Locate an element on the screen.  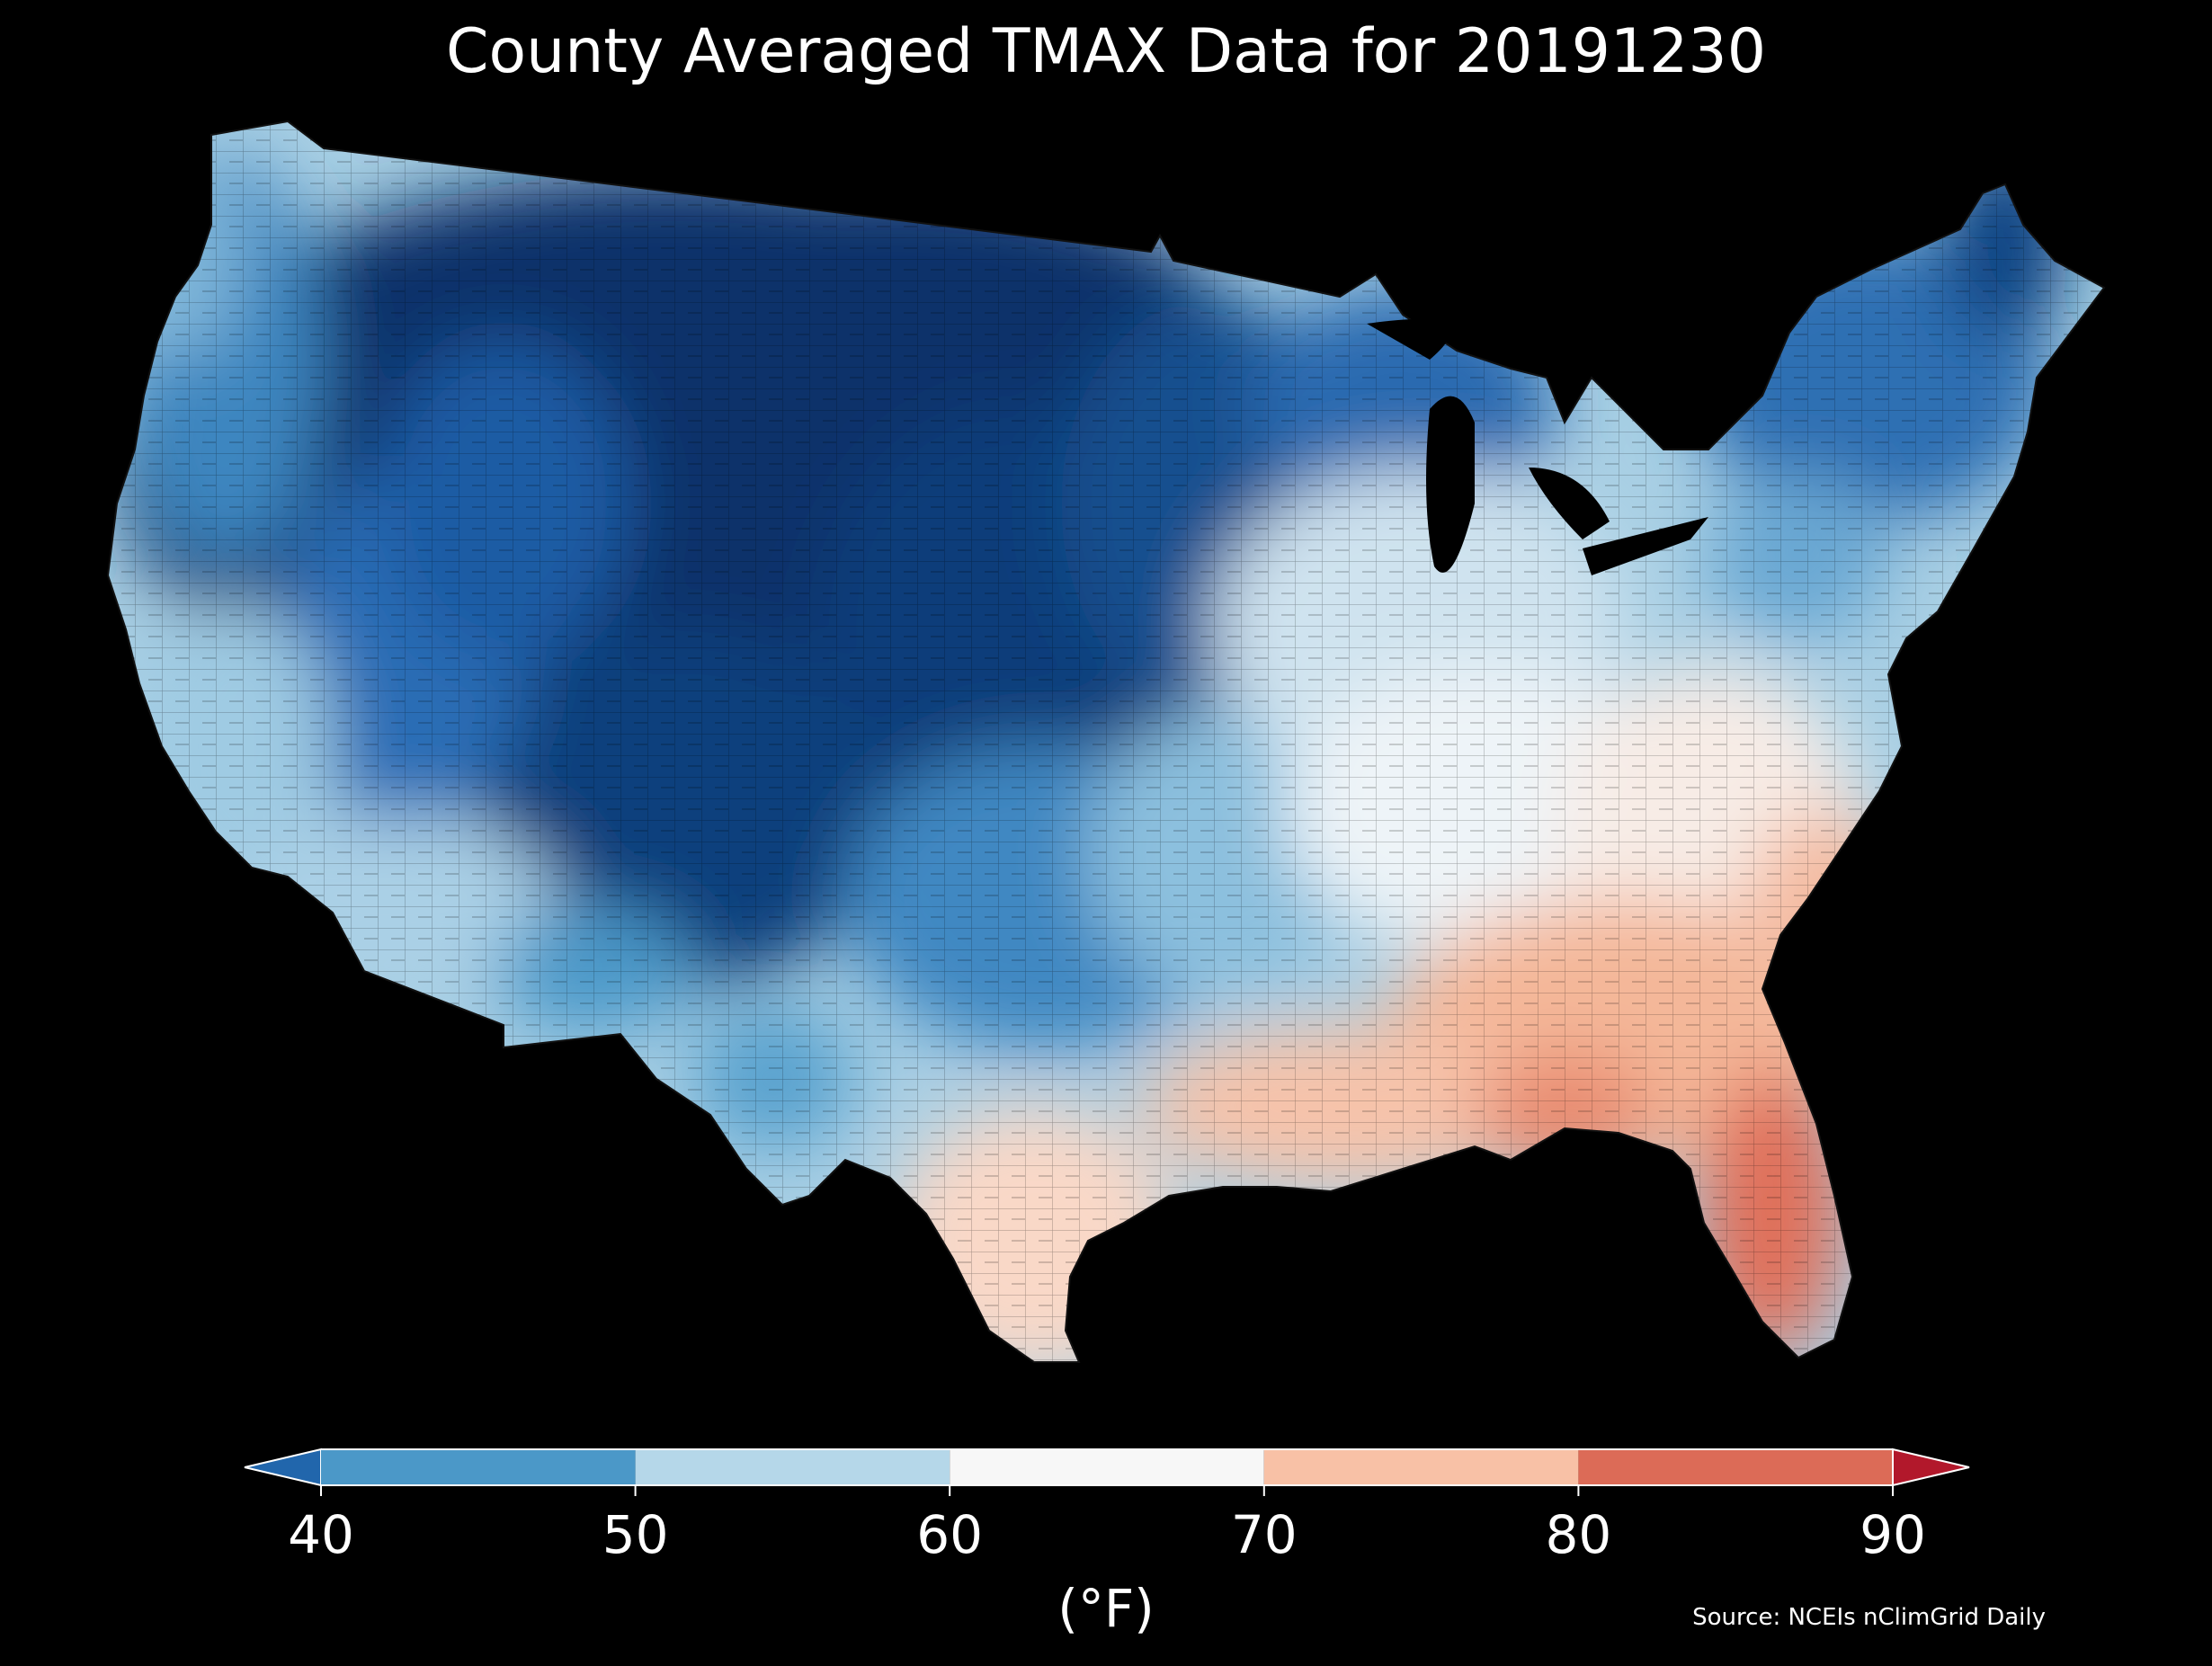
colorbar-over-arrow is located at coordinates (1931, 1468).